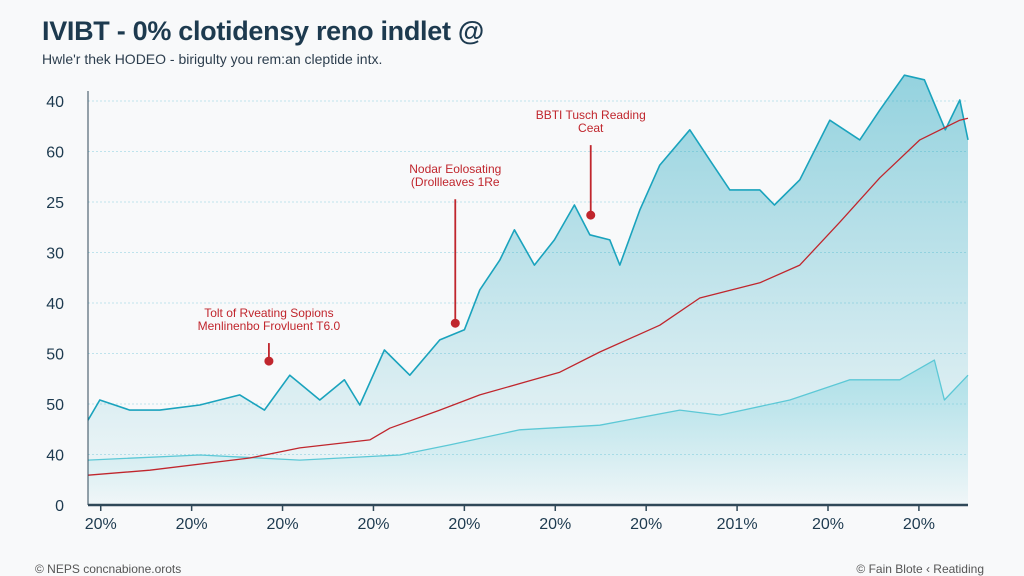 Image resolution: width=1024 pixels, height=576 pixels. Describe the element at coordinates (108, 569) in the screenshot. I see `footer-left: © NEPS concnabione.orots` at that location.